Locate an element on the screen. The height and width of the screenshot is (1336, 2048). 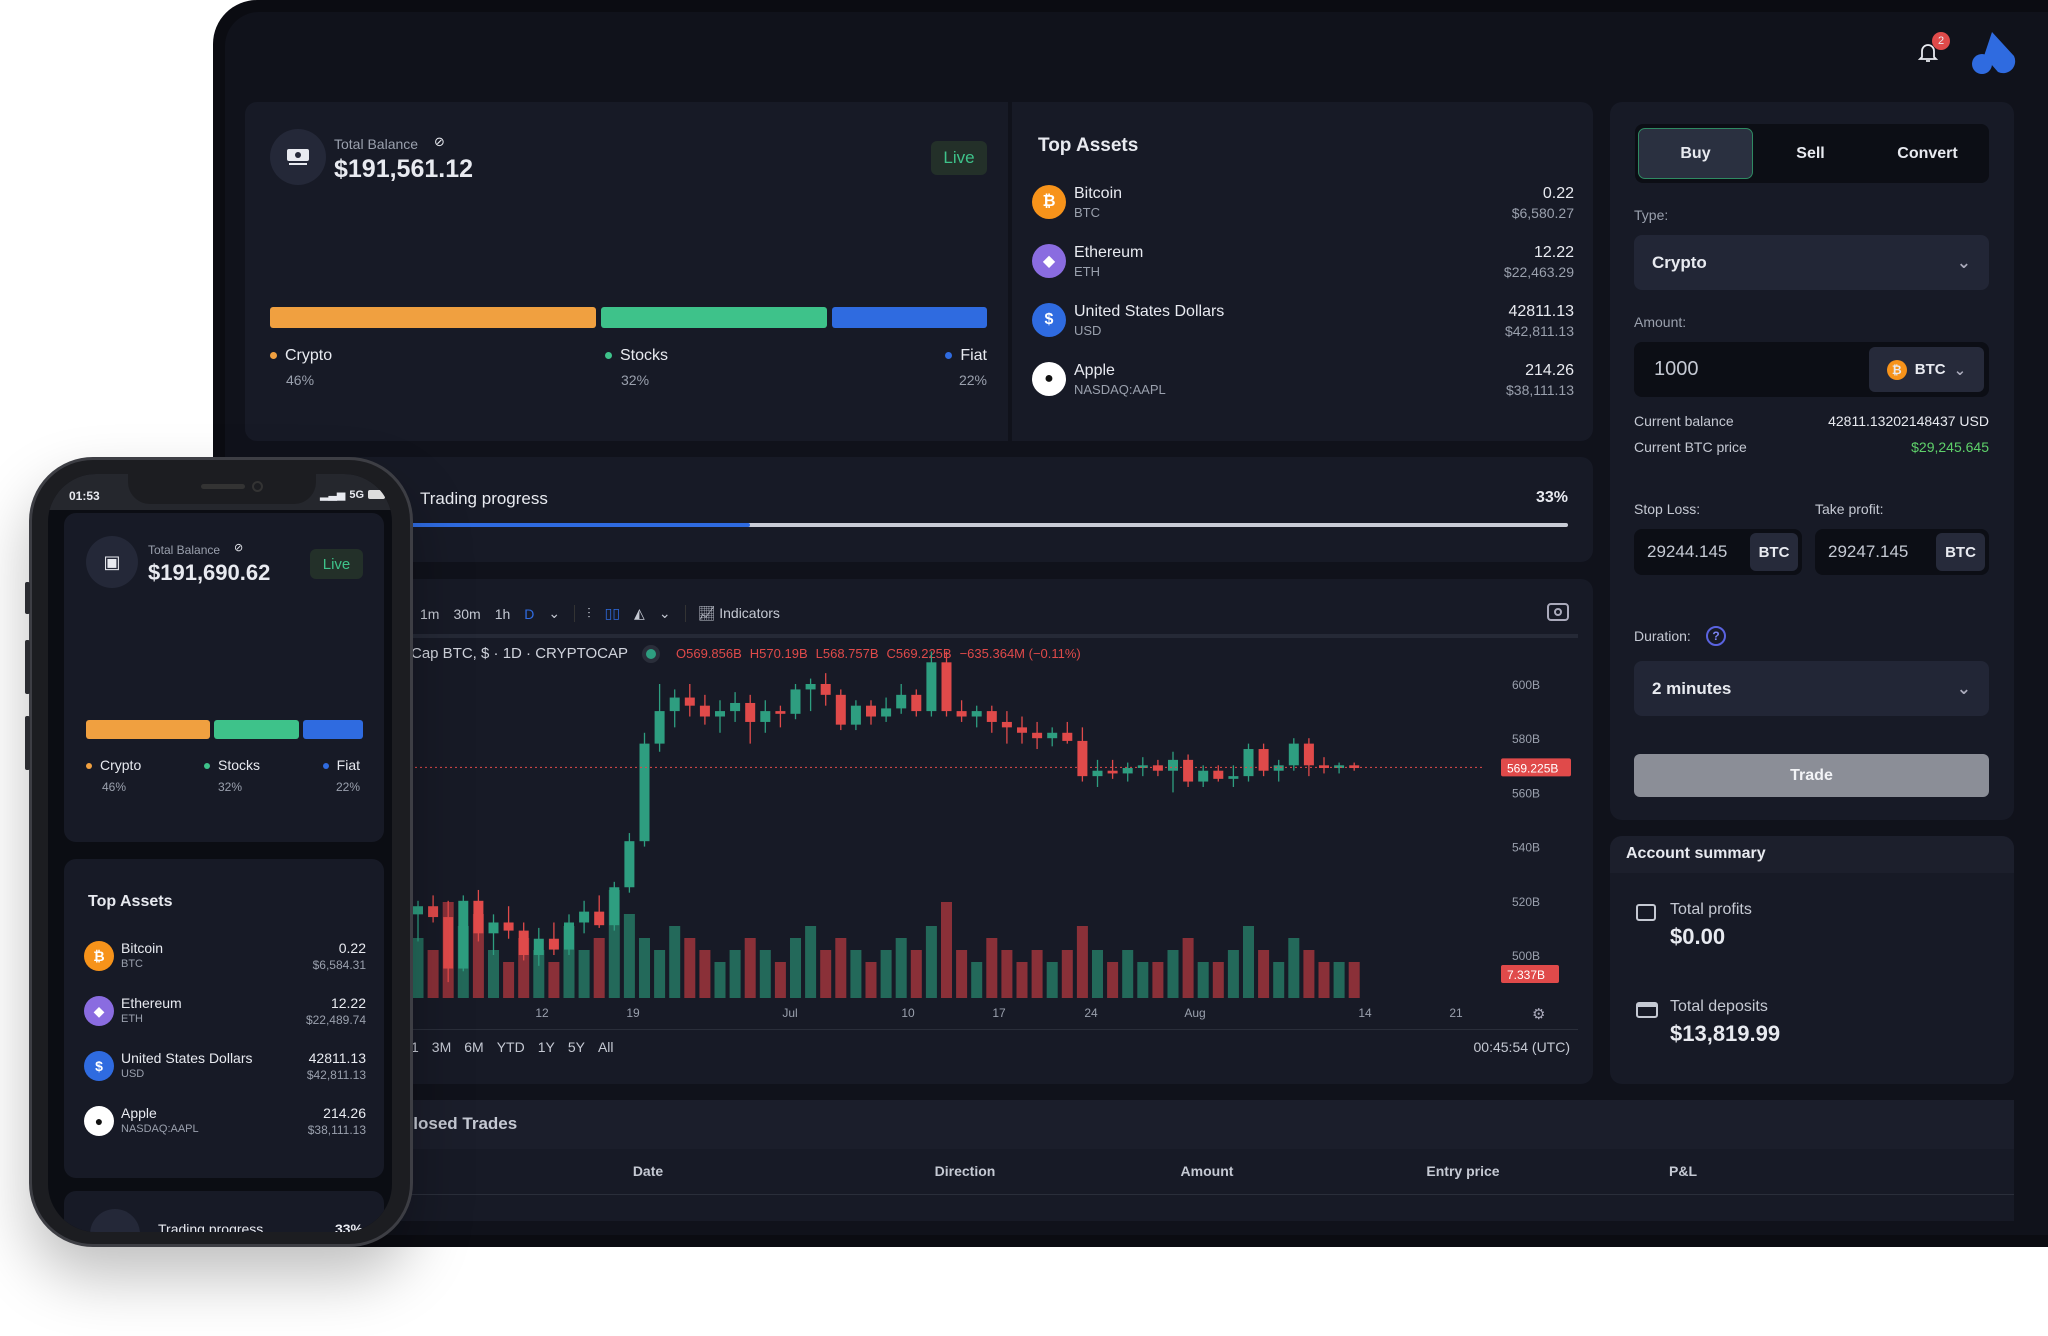
bell-icon is located at coordinates (1928, 52).